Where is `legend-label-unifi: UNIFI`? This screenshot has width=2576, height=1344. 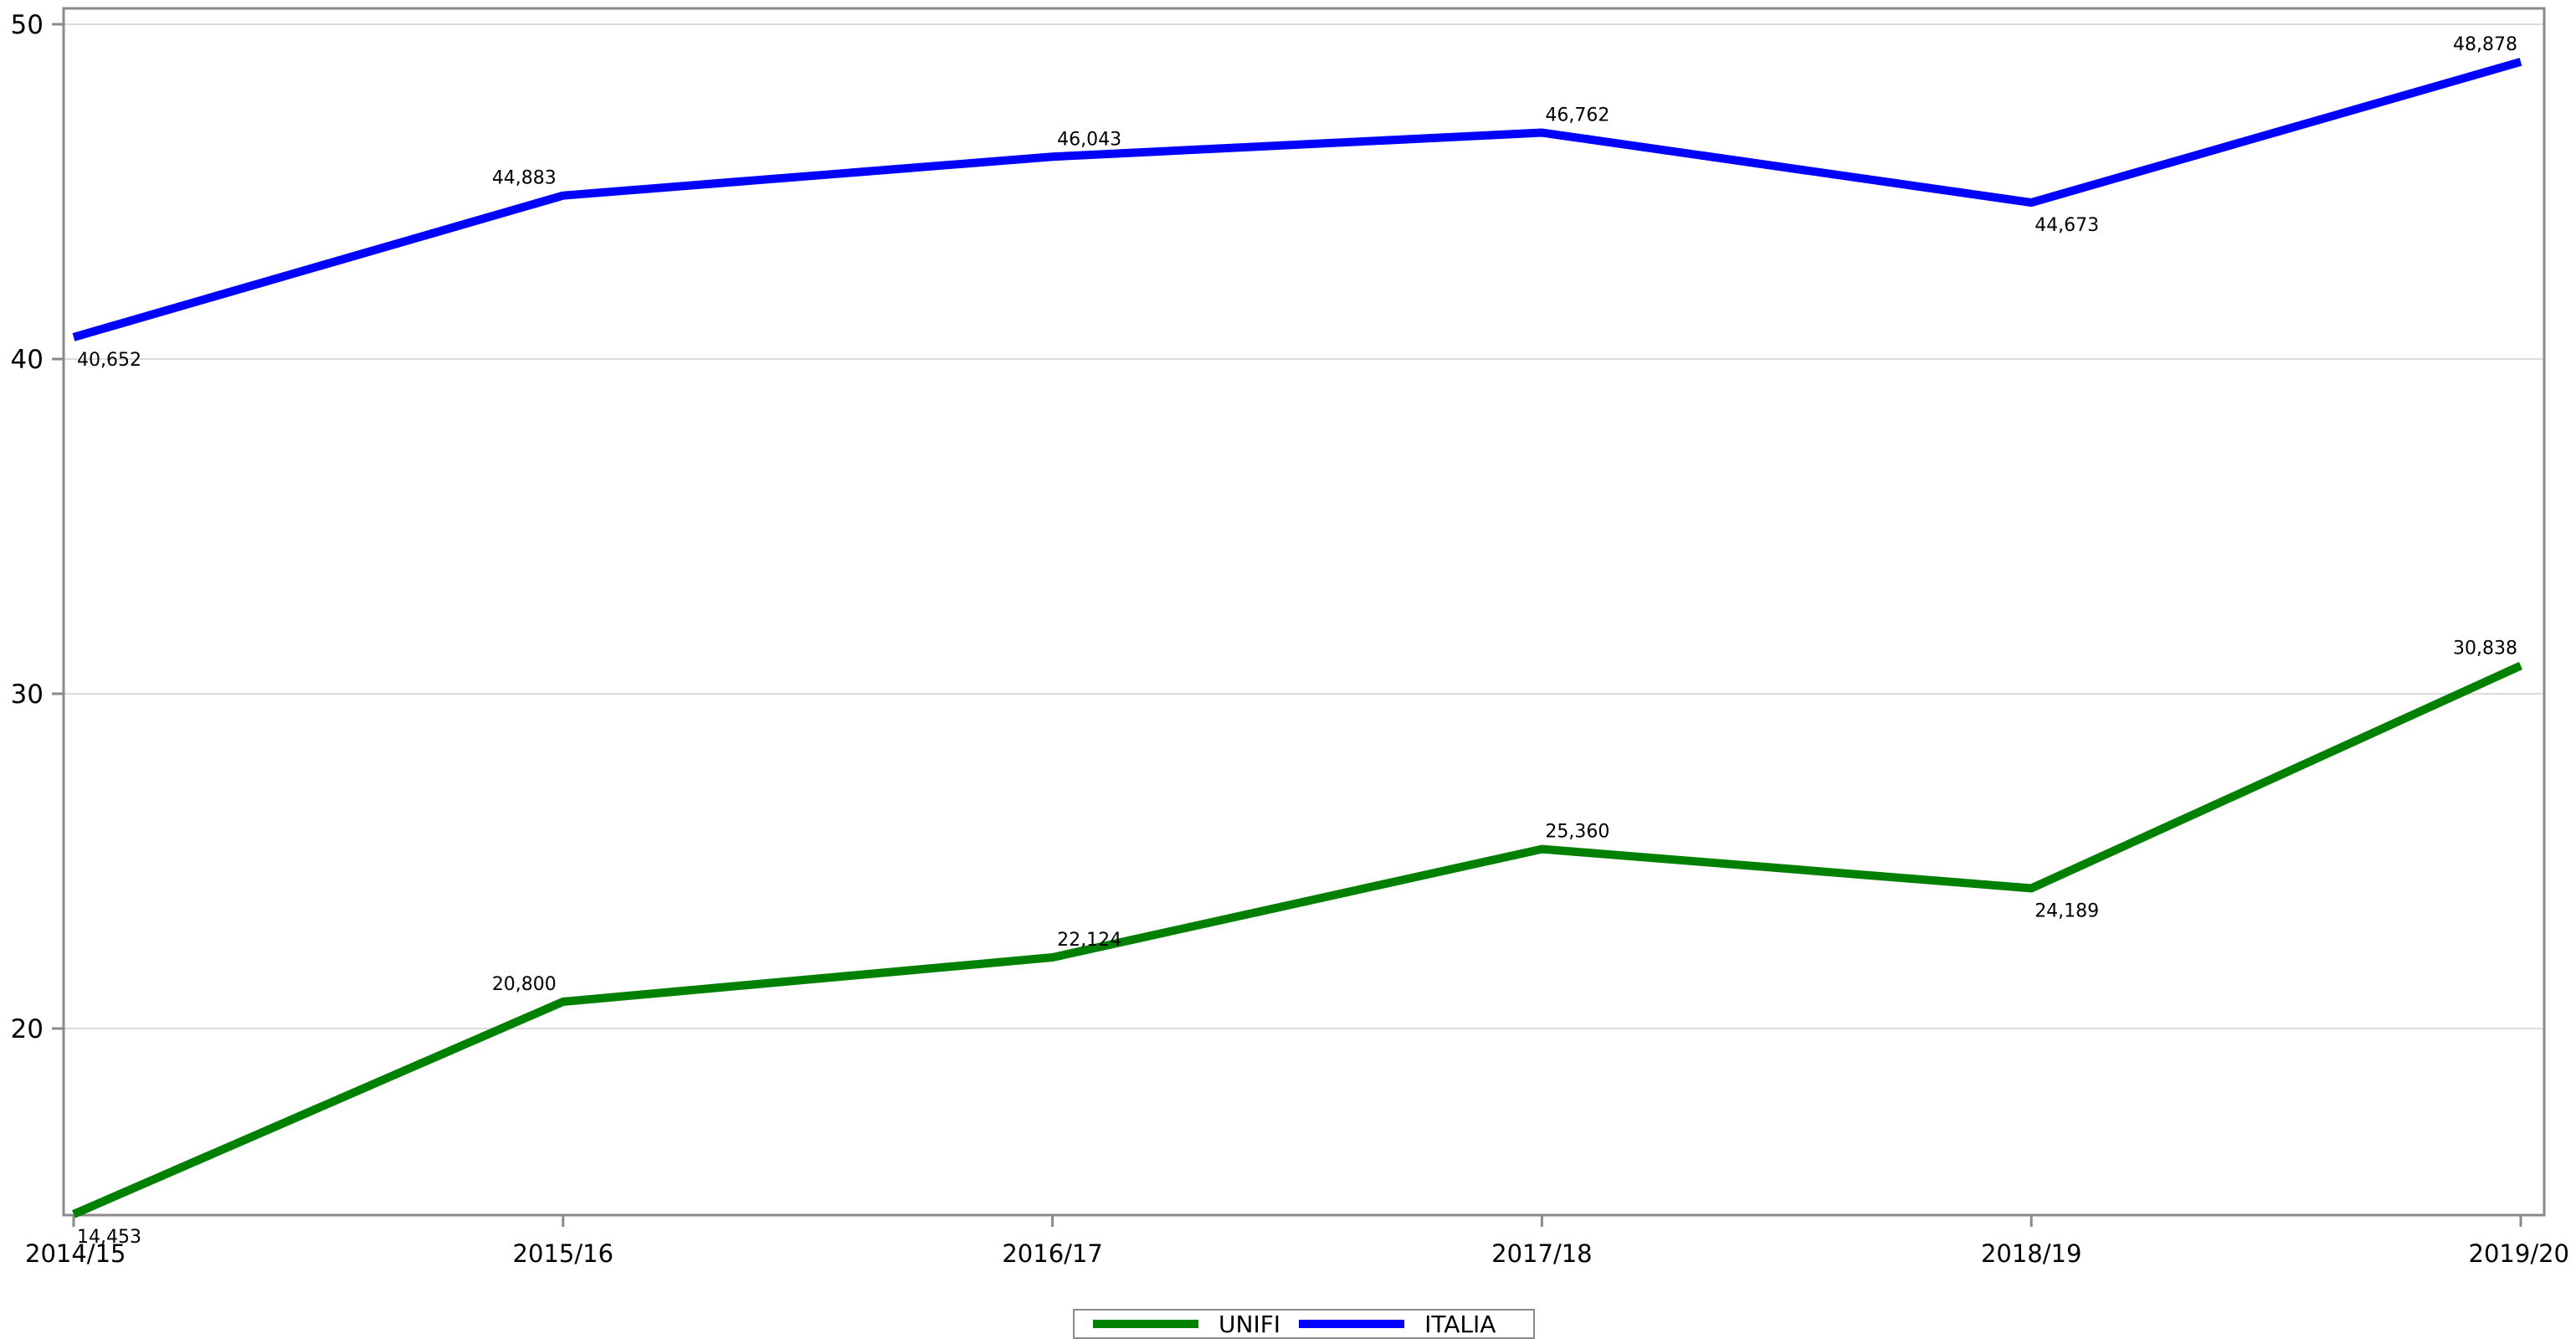 legend-label-unifi: UNIFI is located at coordinates (1250, 1324).